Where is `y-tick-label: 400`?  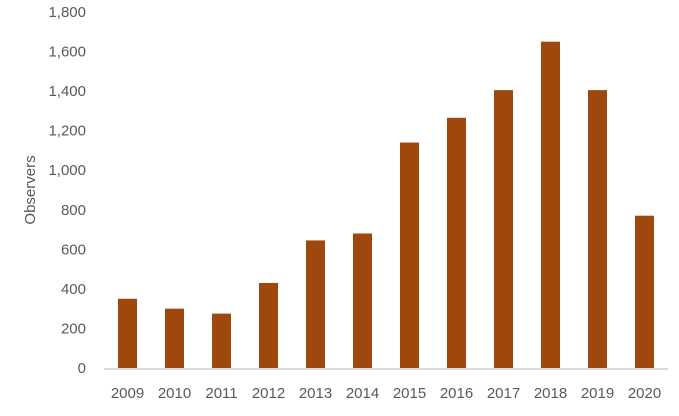
y-tick-label: 400 is located at coordinates (73, 289).